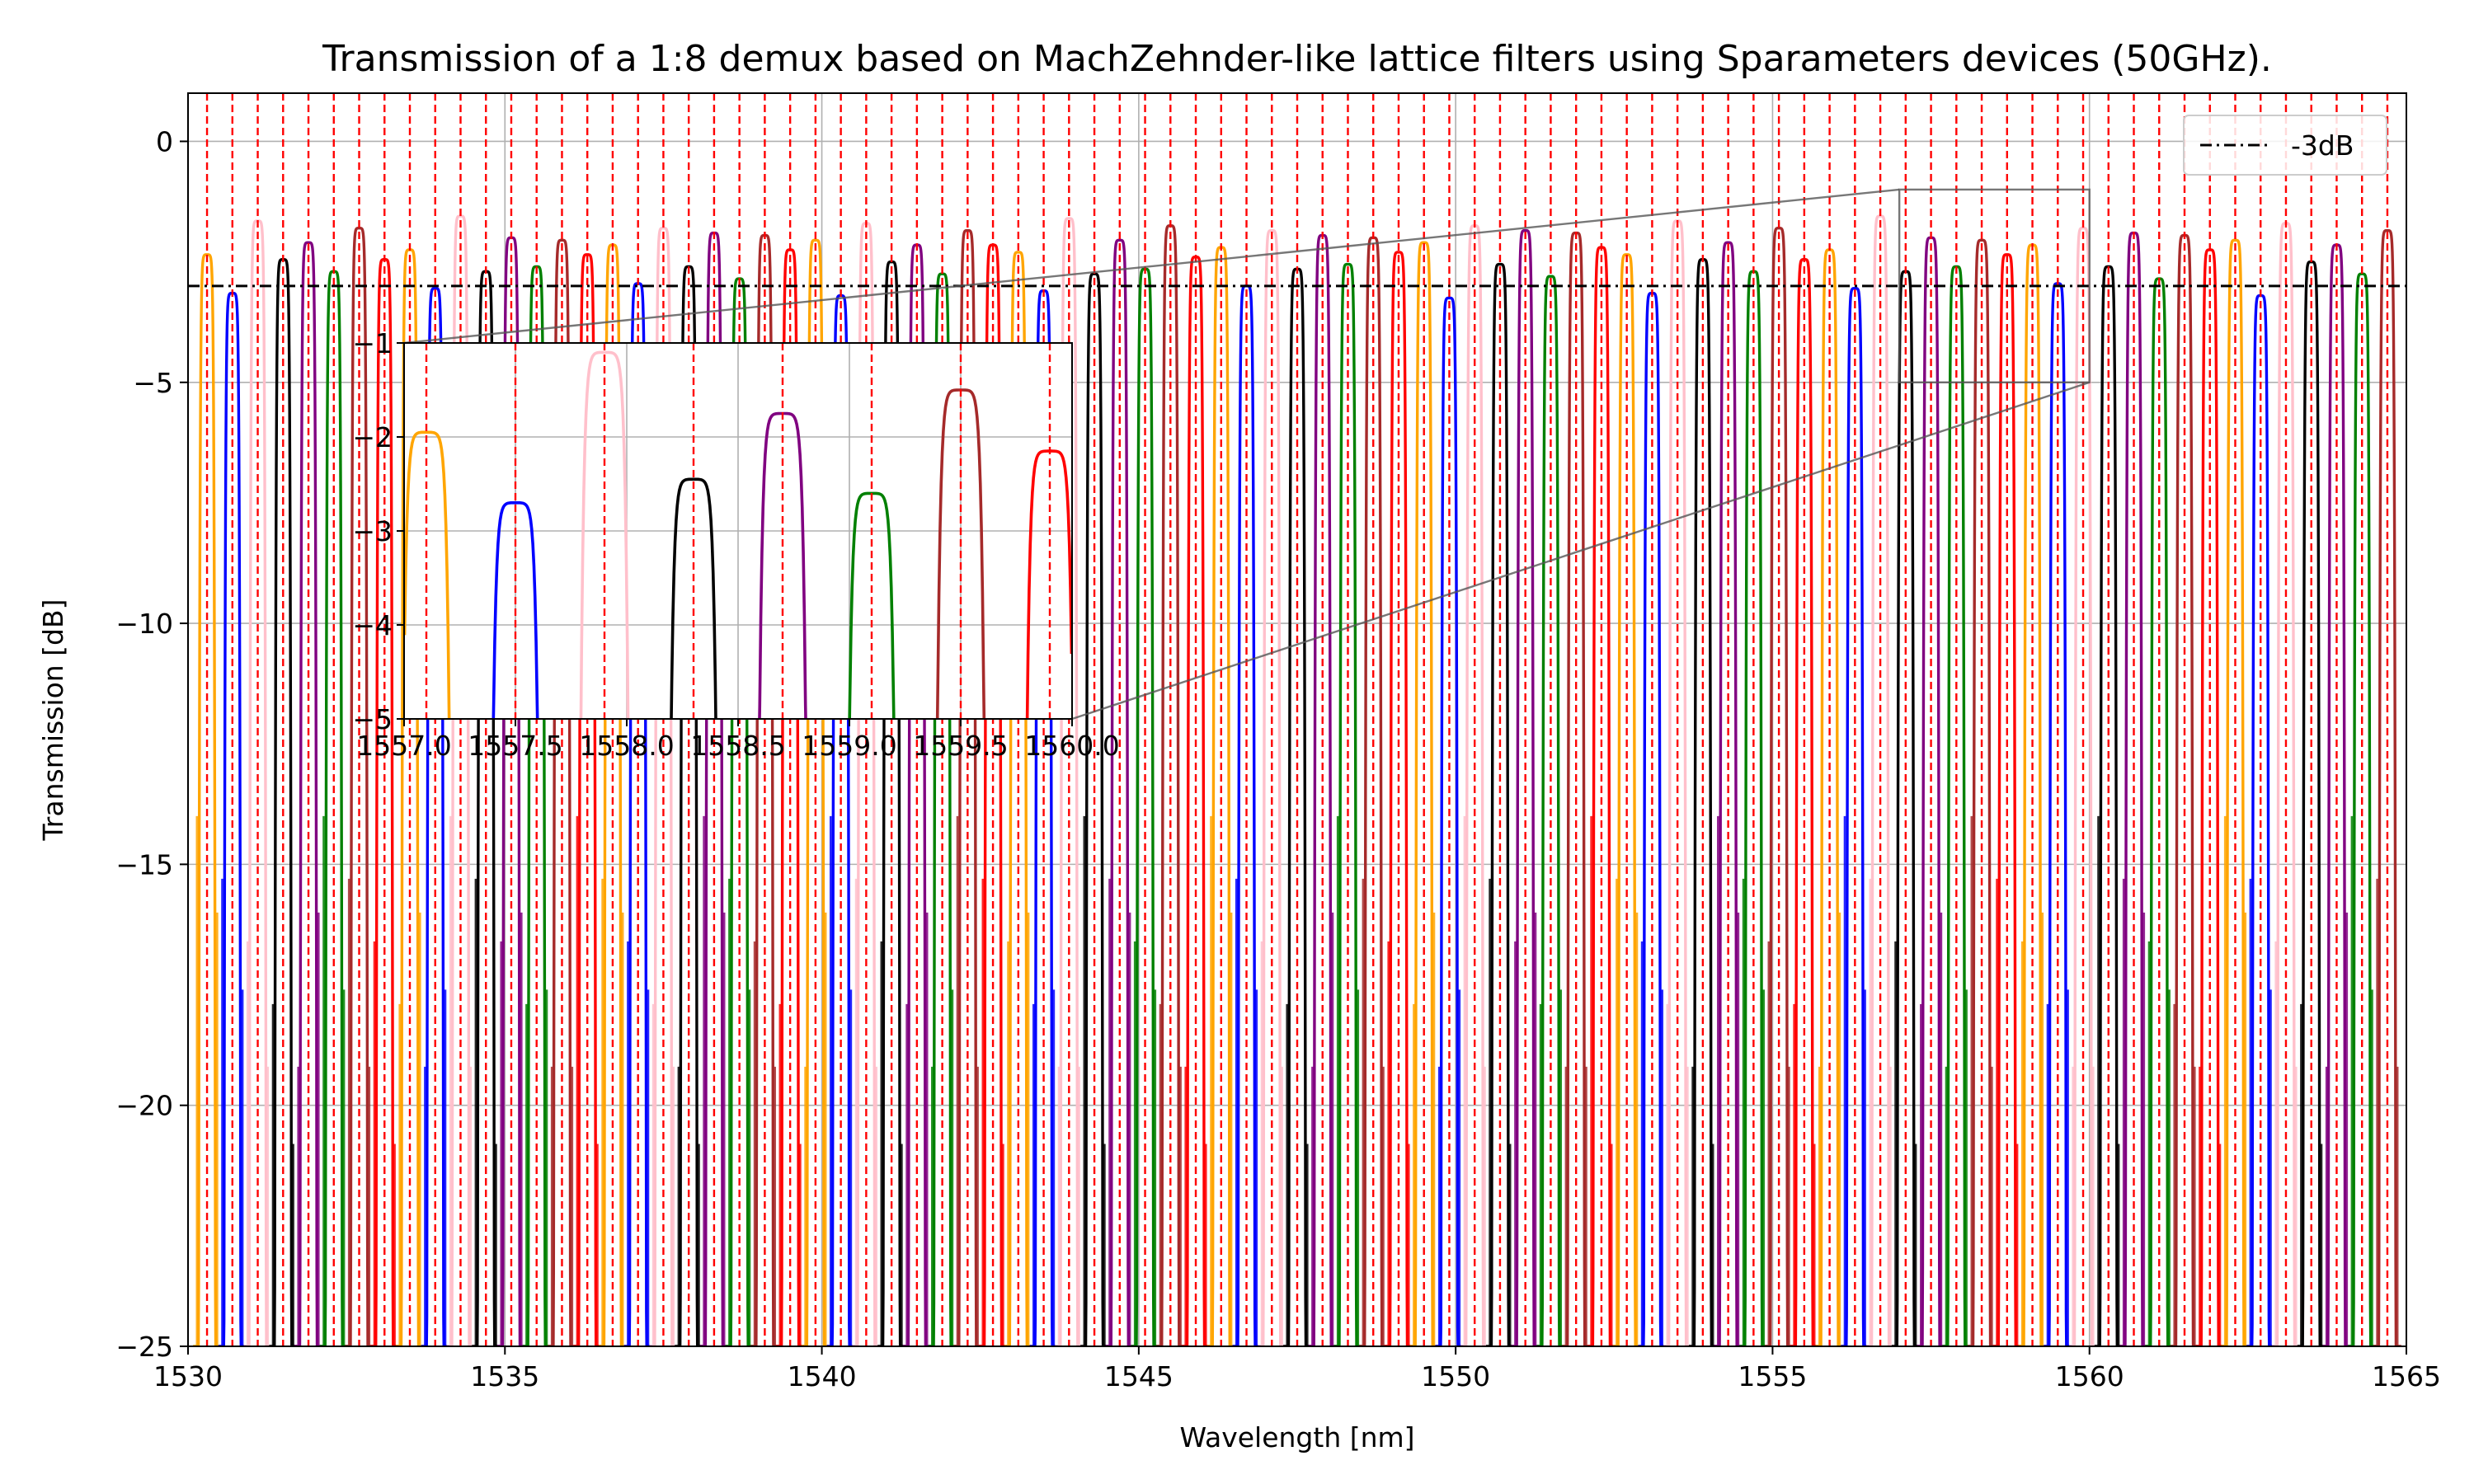 This screenshot has height=1484, width=2474. I want to click on y-tick-label-3: −15, so click(144, 864).